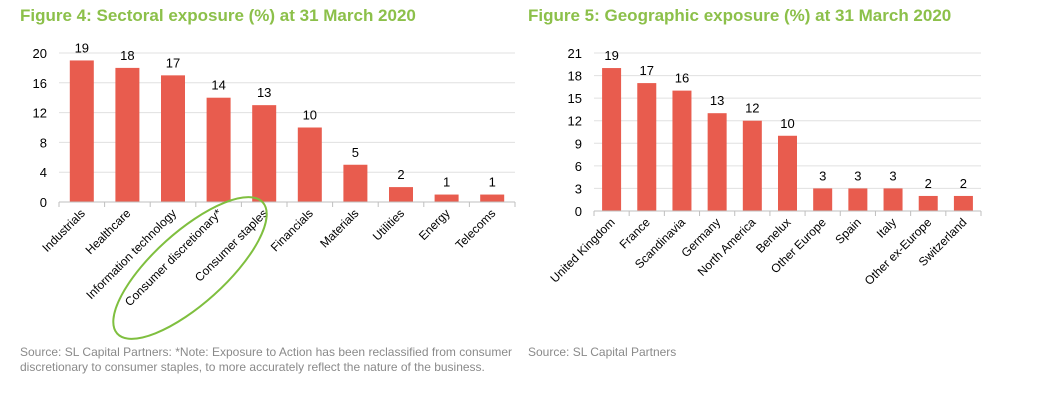 Image resolution: width=1053 pixels, height=402 pixels. I want to click on y-tick-label: 8, so click(43, 142).